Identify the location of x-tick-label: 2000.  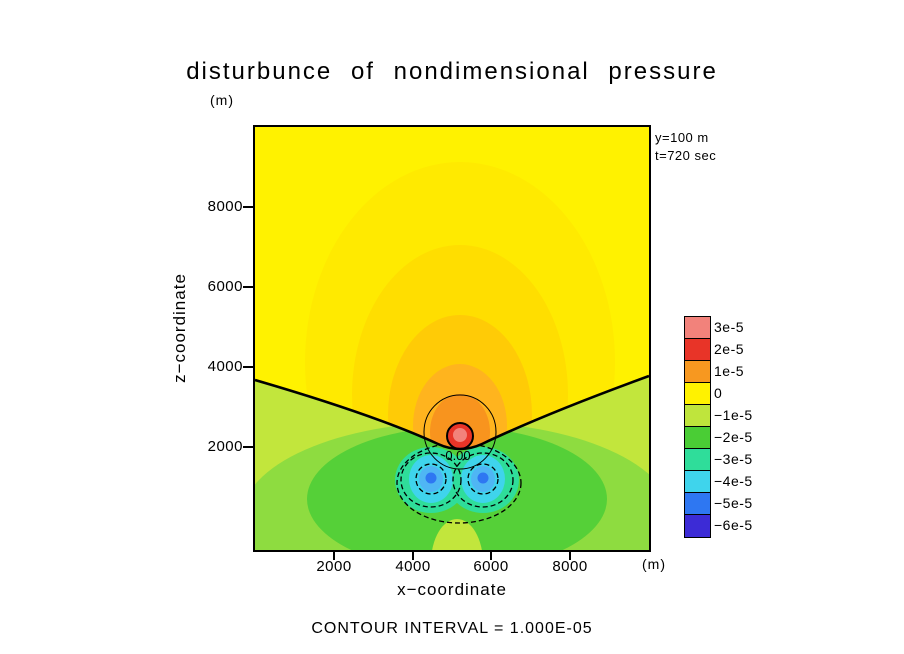
(334, 566).